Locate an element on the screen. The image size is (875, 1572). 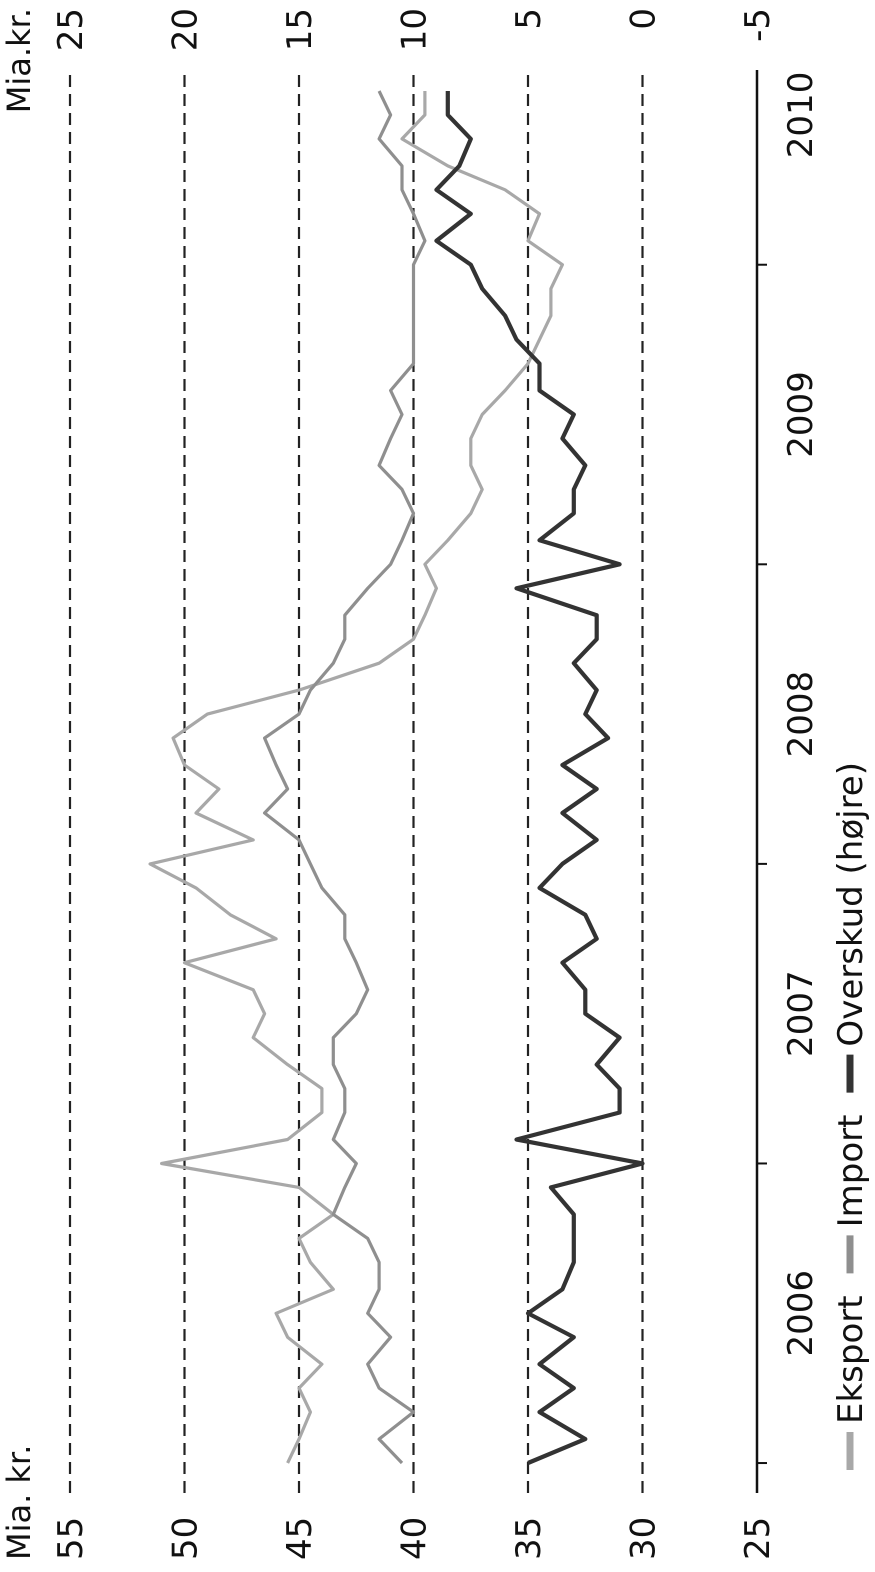
left-tick-label: 55 is located at coordinates (71, 1538).